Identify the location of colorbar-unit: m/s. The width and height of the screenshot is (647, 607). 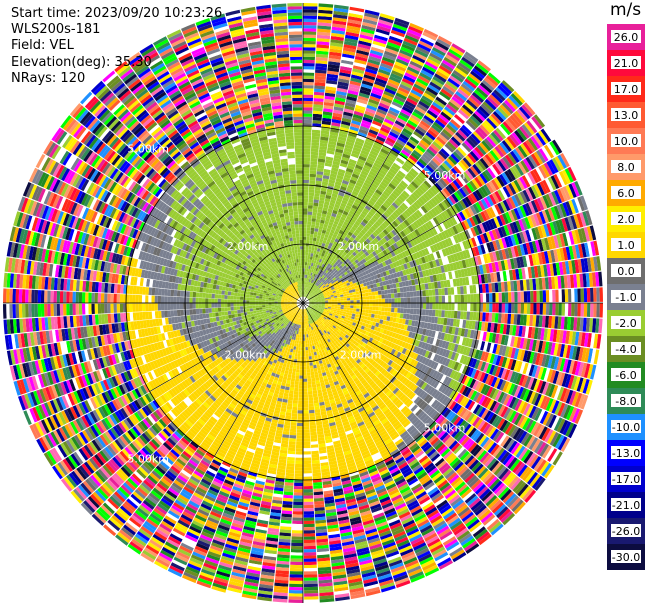
(626, 10).